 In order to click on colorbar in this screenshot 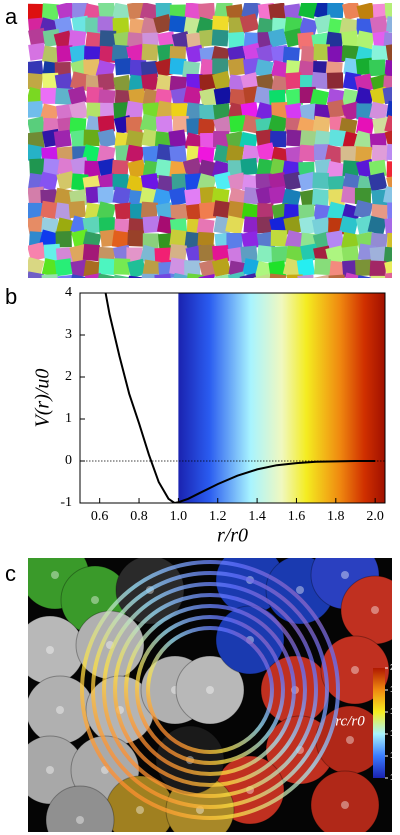, I will do `click(379, 723)`.